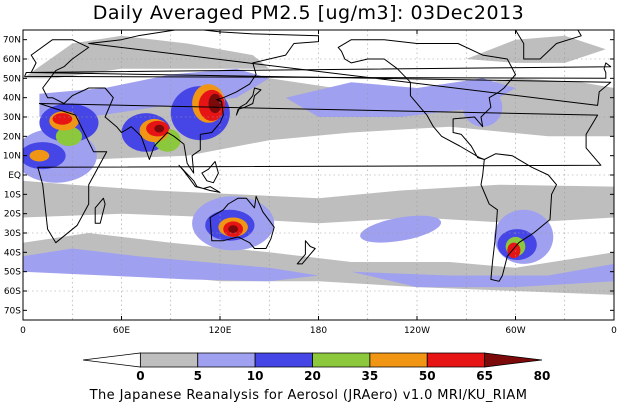 The height and width of the screenshot is (410, 617). Describe the element at coordinates (12, 292) in the screenshot. I see `lat-tick-label: 60S` at that location.